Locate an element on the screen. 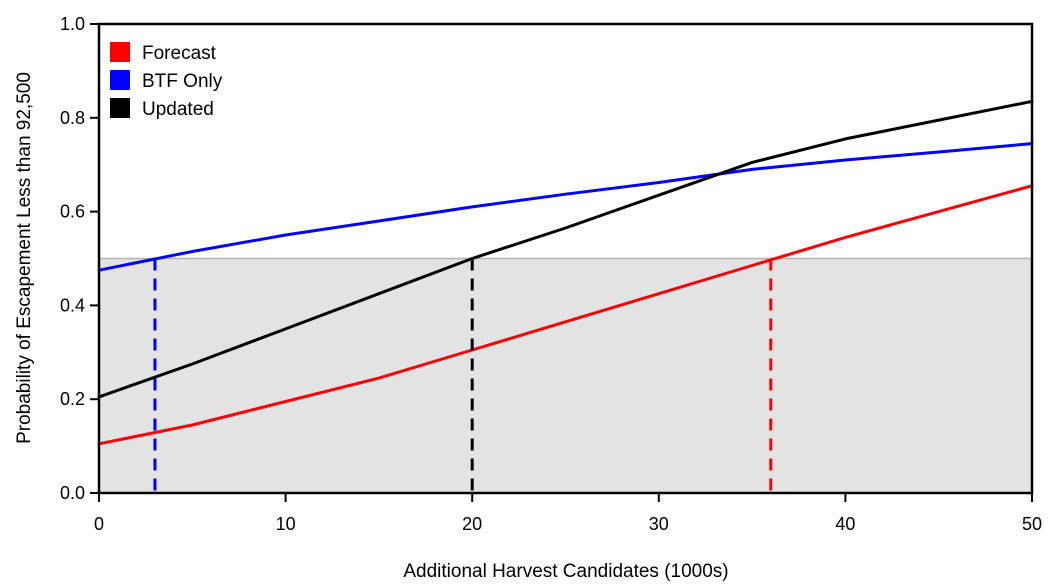 This screenshot has width=1053, height=584. x-tick-label: 30 is located at coordinates (659, 524).